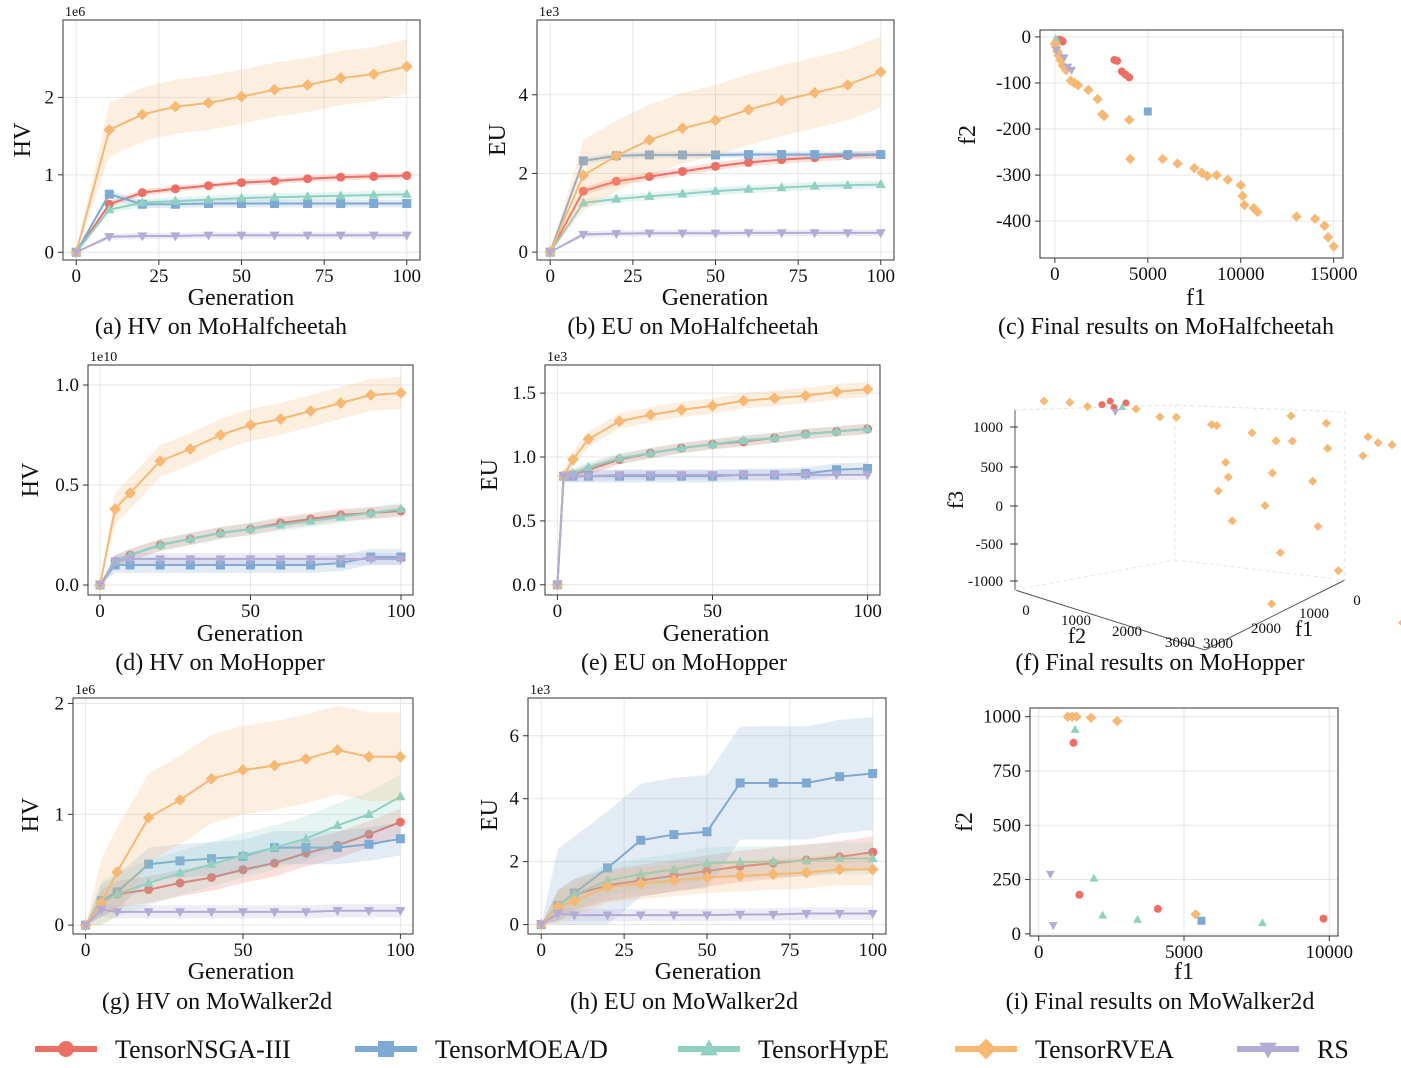 This screenshot has width=1401, height=1068. I want to click on chart-caption: (b) EU on MoHalfcheetah, so click(692, 327).